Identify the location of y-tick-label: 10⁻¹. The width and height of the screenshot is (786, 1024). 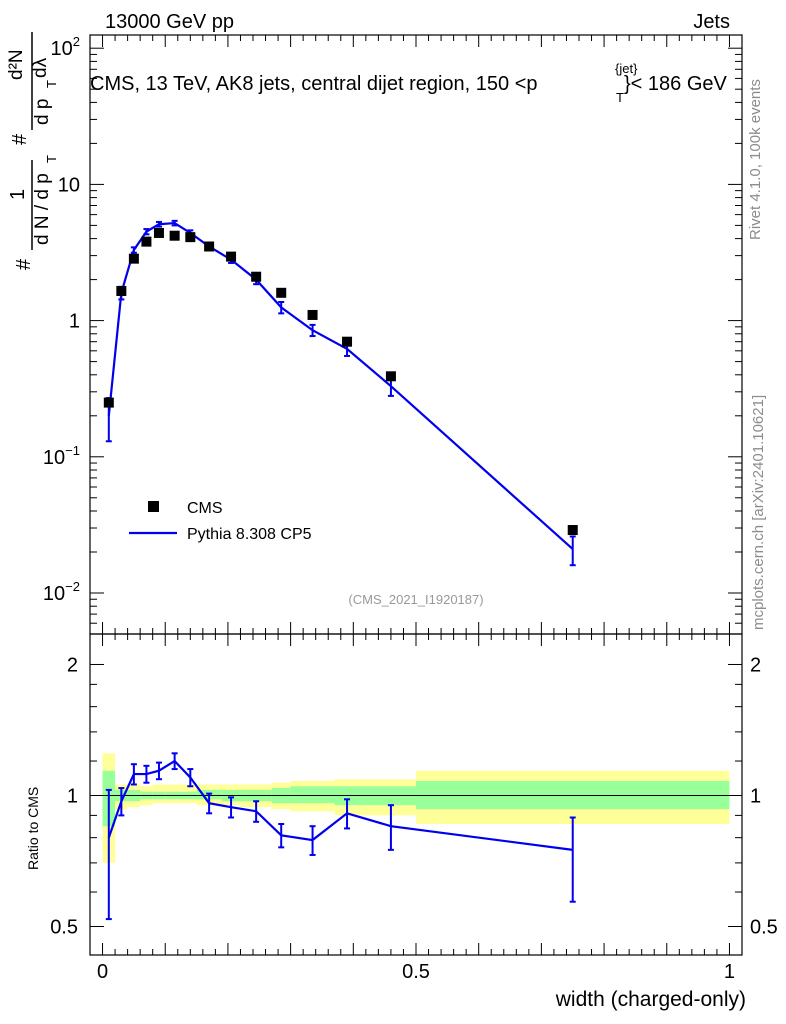
(61, 456).